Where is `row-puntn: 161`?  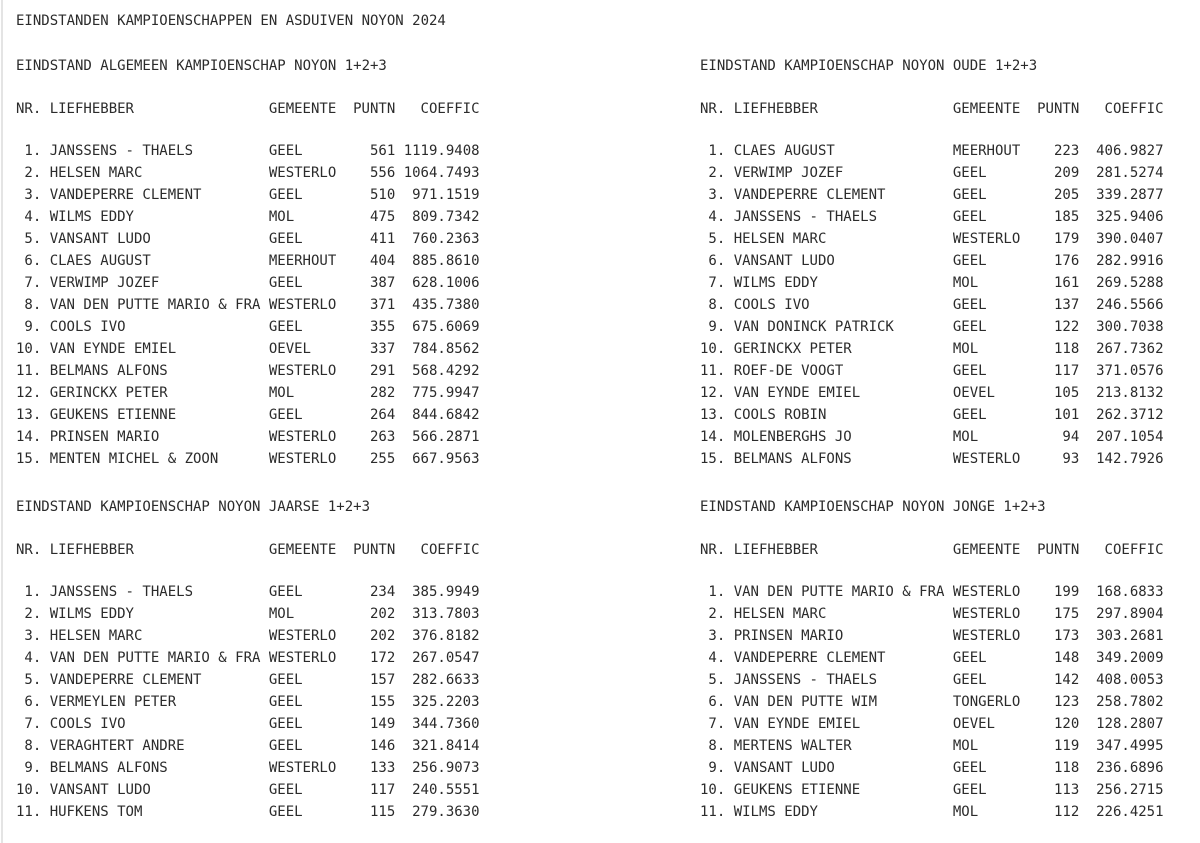 row-puntn: 161 is located at coordinates (1066, 283).